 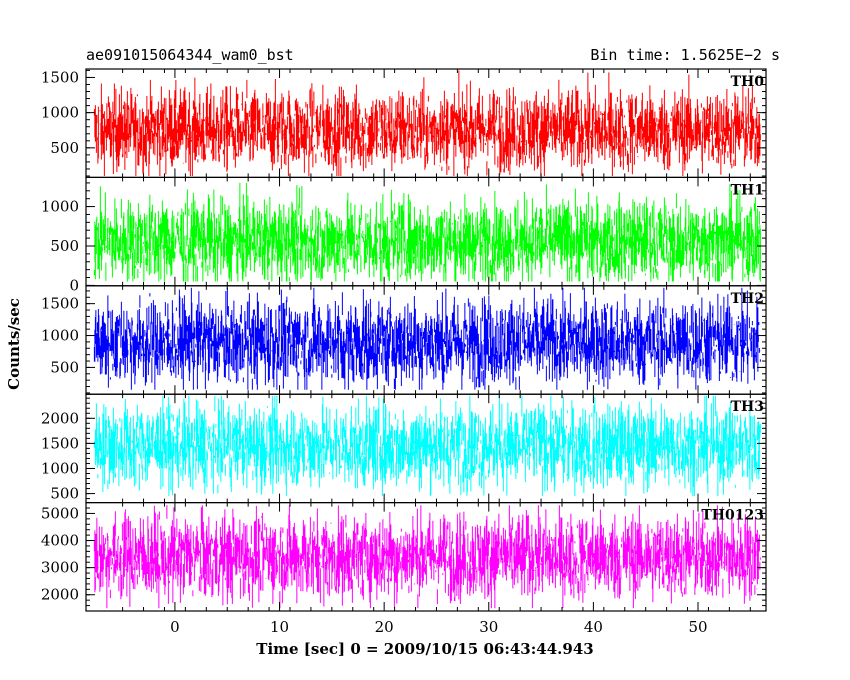 What do you see at coordinates (747, 407) in the screenshot?
I see `panel-th3-label: TH3` at bounding box center [747, 407].